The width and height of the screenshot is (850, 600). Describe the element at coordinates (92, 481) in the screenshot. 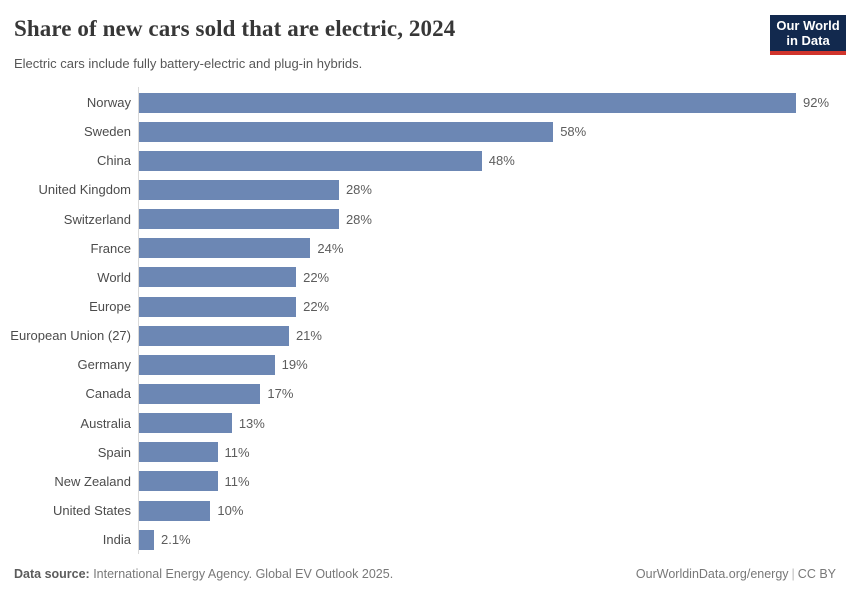

I see `category-label: New Zealand` at that location.